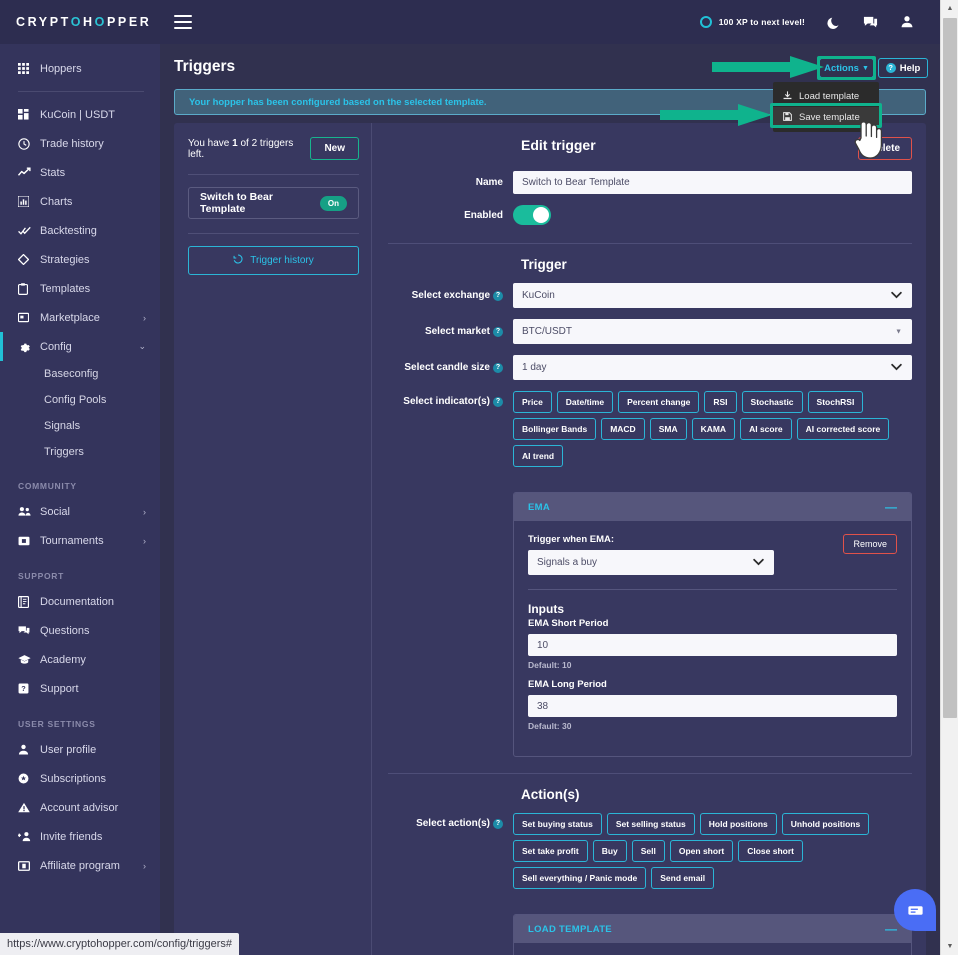 The image size is (958, 955). What do you see at coordinates (183, 22) in the screenshot?
I see `menu-toggle-icon` at bounding box center [183, 22].